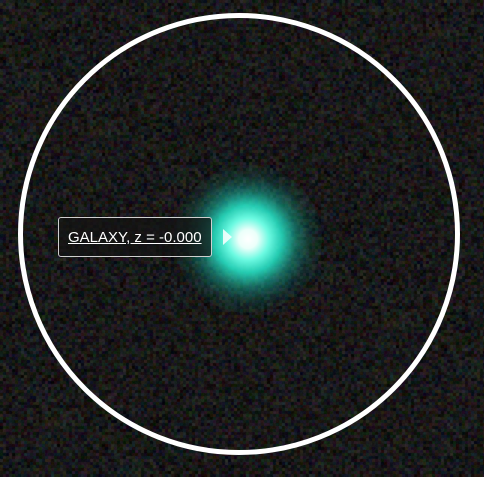  Describe the element at coordinates (135, 237) in the screenshot. I see `object-label-link: GALAXY, z = -0.000` at that location.